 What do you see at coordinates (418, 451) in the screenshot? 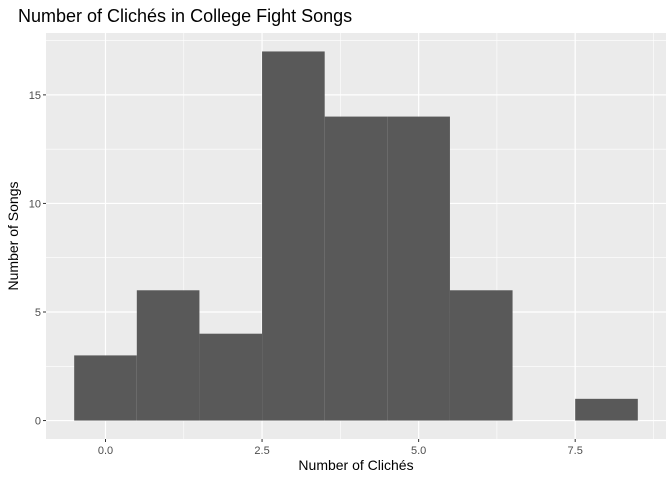
I see `x-tick-label: 5.0` at bounding box center [418, 451].